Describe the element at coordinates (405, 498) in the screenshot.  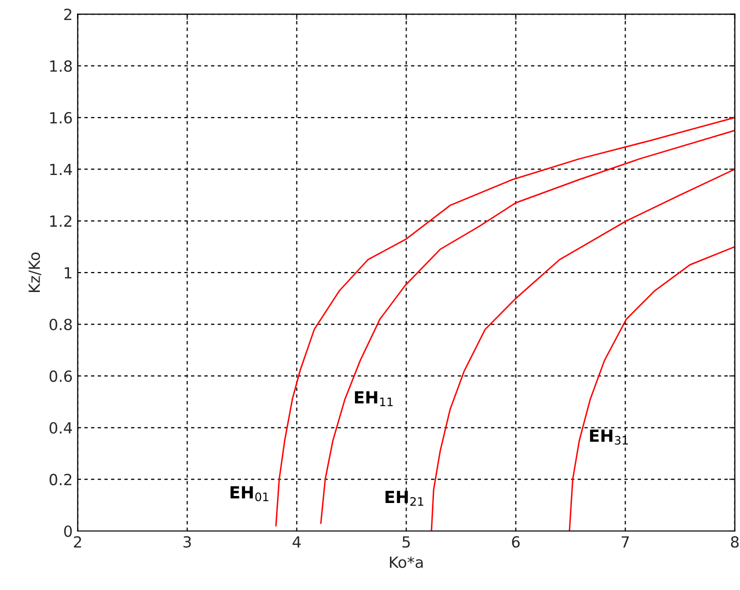
I see `annotation: EH$_{21}$` at that location.